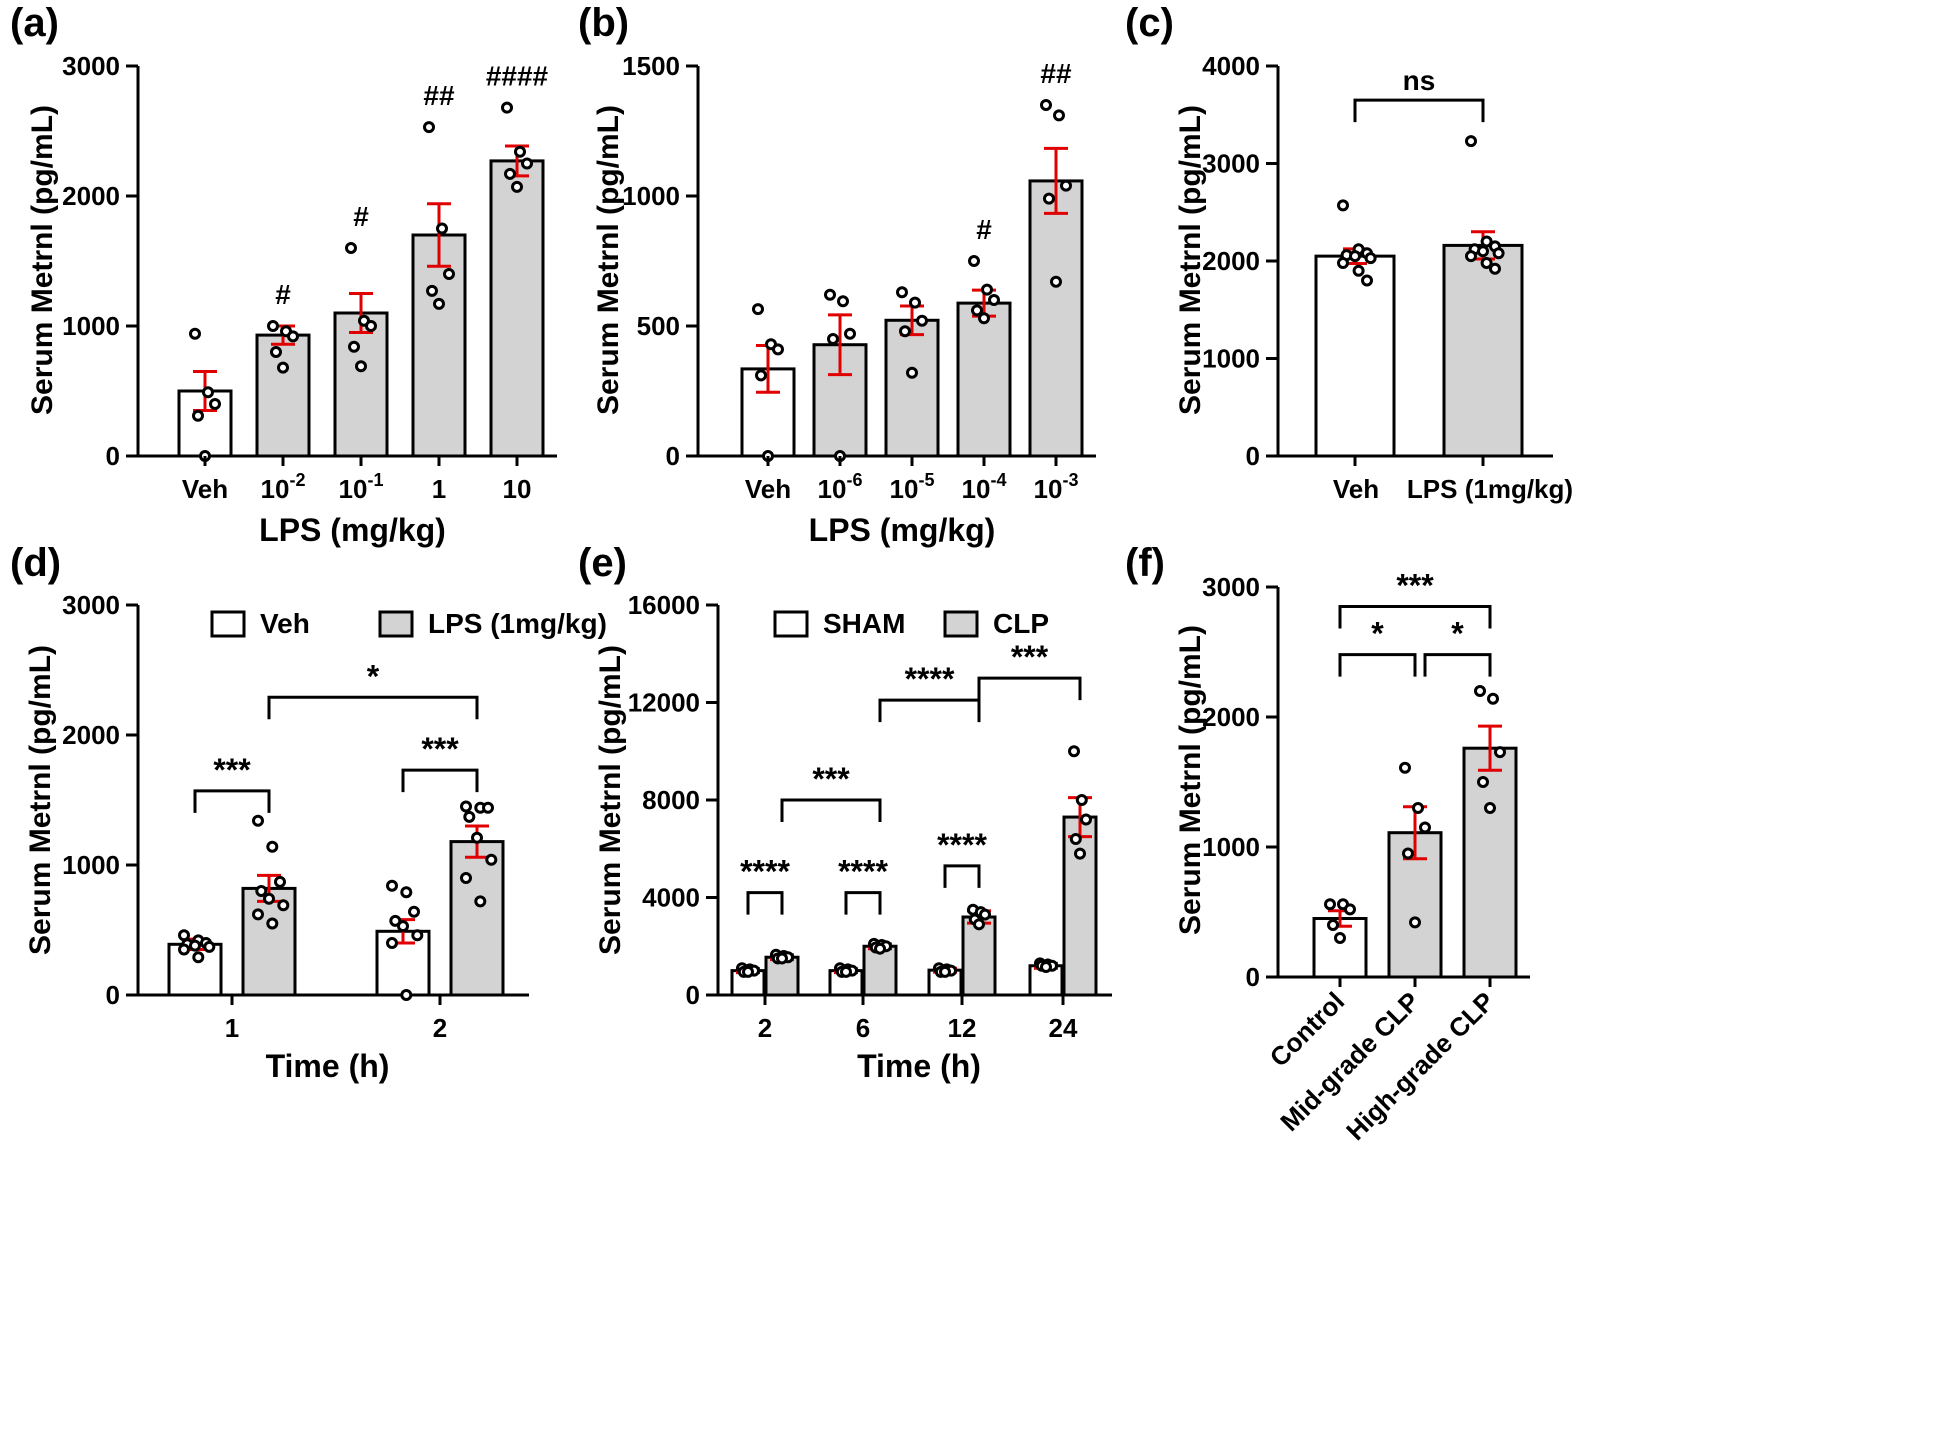 The height and width of the screenshot is (1450, 1960). I want to click on panel-label: (e), so click(602, 563).